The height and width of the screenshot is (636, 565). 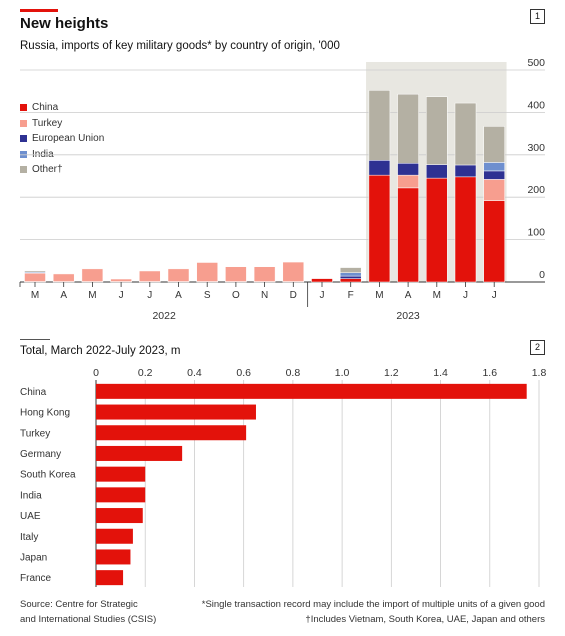 What do you see at coordinates (164, 316) in the screenshot?
I see `year-label-2022: 2022` at bounding box center [164, 316].